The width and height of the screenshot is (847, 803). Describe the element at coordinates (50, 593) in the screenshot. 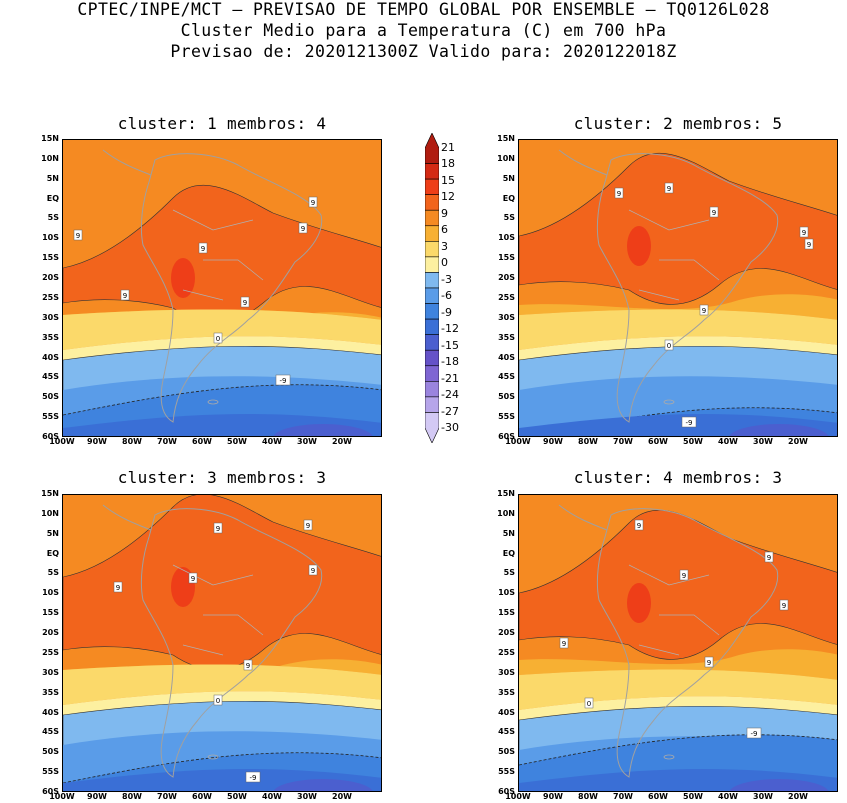

I see `lat-tick-label: 10S` at that location.